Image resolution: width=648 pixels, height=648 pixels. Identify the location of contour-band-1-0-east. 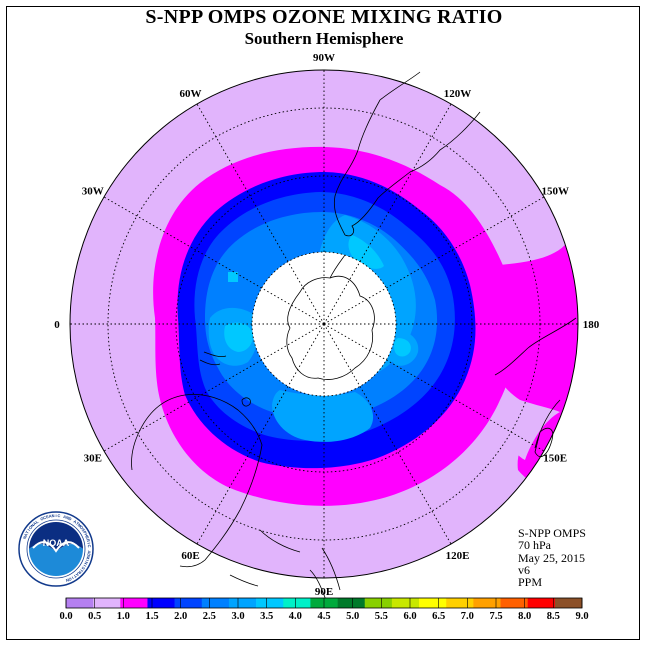
(536, 327).